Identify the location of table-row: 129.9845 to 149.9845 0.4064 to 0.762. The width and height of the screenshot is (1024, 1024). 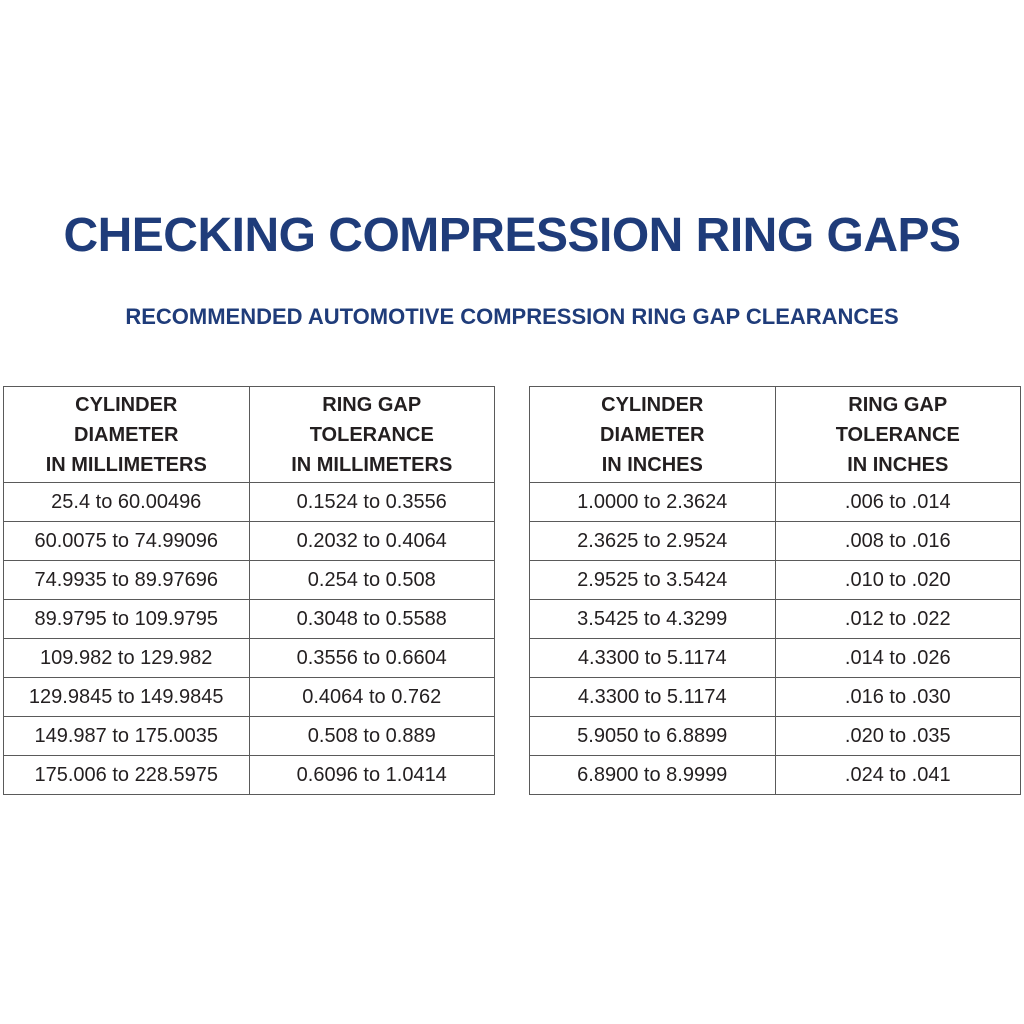
(249, 697).